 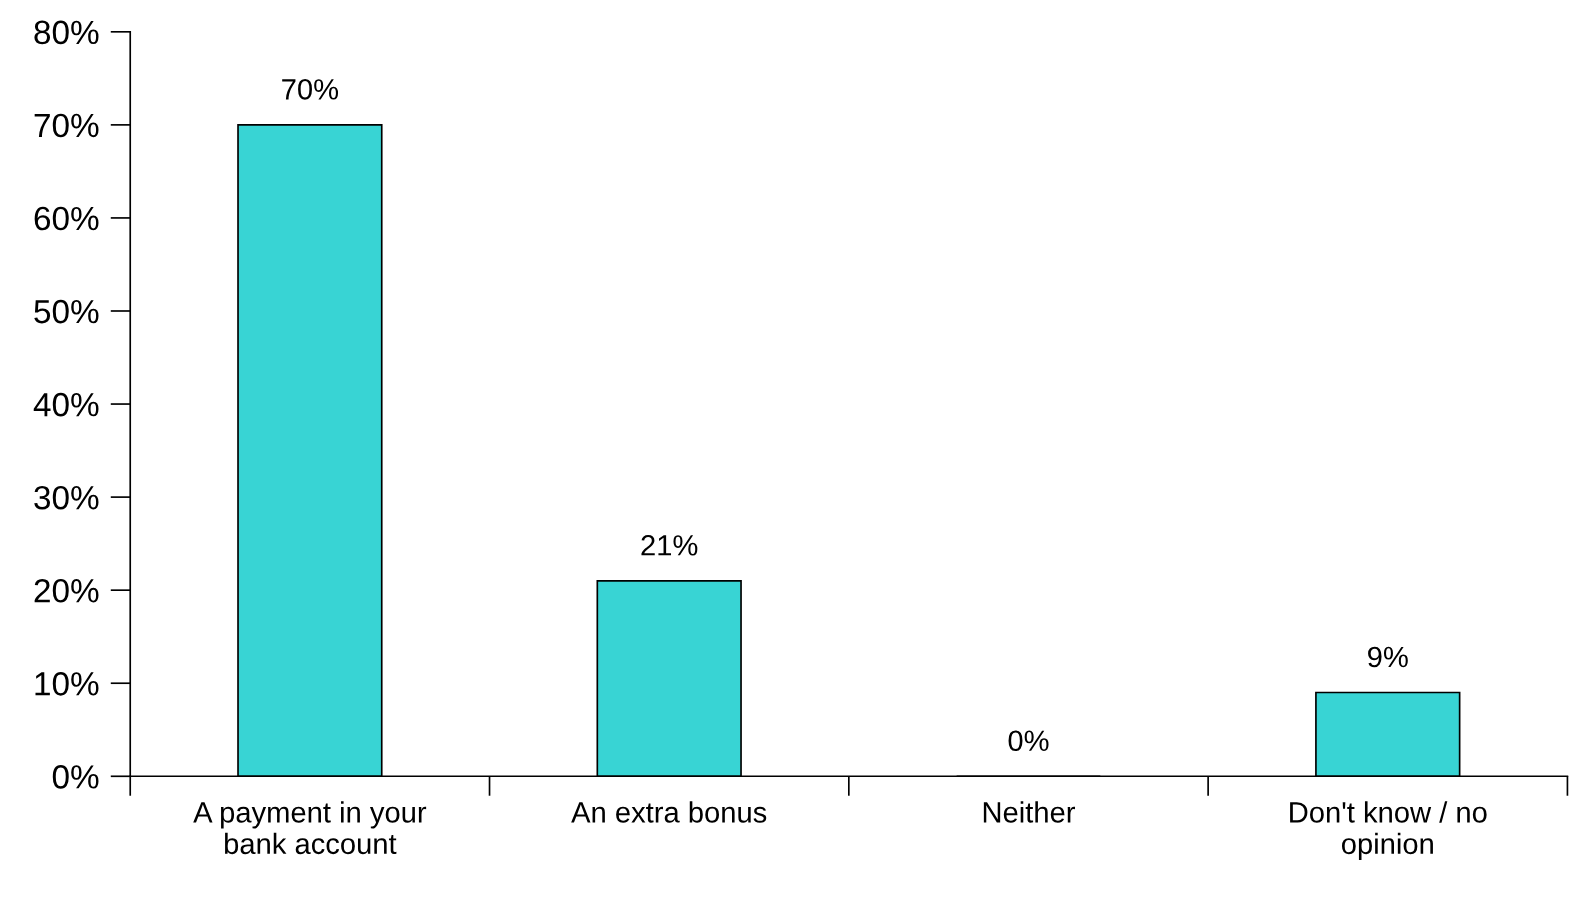 What do you see at coordinates (66, 590) in the screenshot?
I see `y-tick-label: 20%` at bounding box center [66, 590].